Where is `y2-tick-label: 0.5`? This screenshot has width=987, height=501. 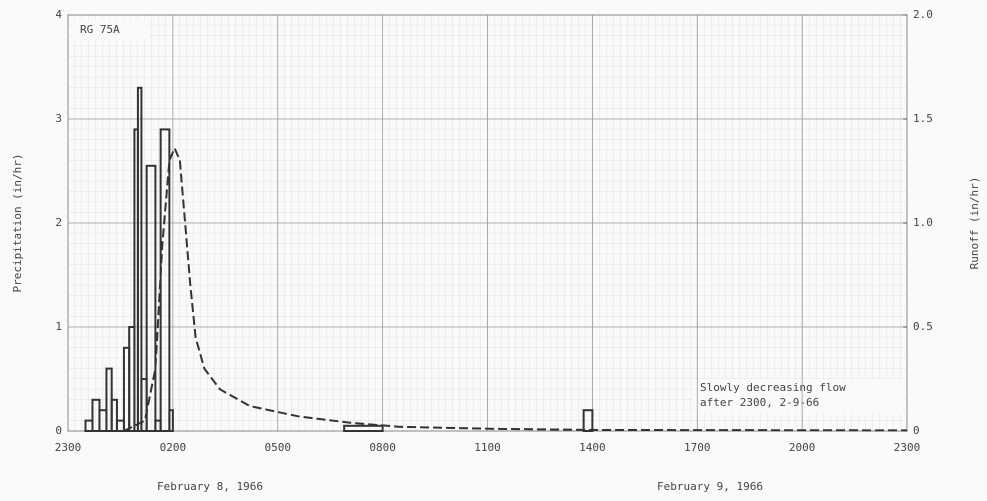 y2-tick-label: 0.5 is located at coordinates (923, 326).